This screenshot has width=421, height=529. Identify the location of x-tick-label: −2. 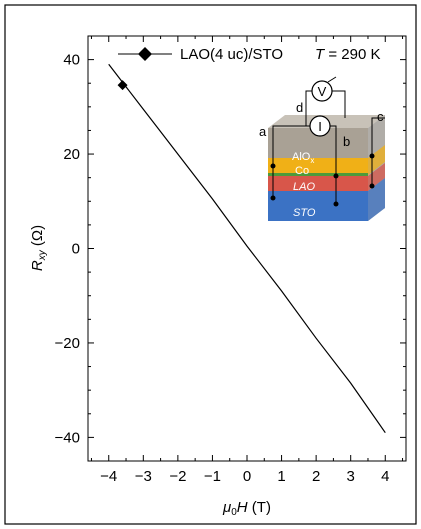
(177, 476).